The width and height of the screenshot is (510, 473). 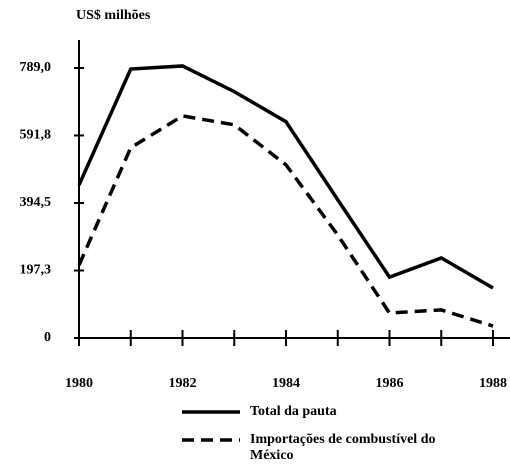 What do you see at coordinates (493, 383) in the screenshot?
I see `x-tick-label: 1988` at bounding box center [493, 383].